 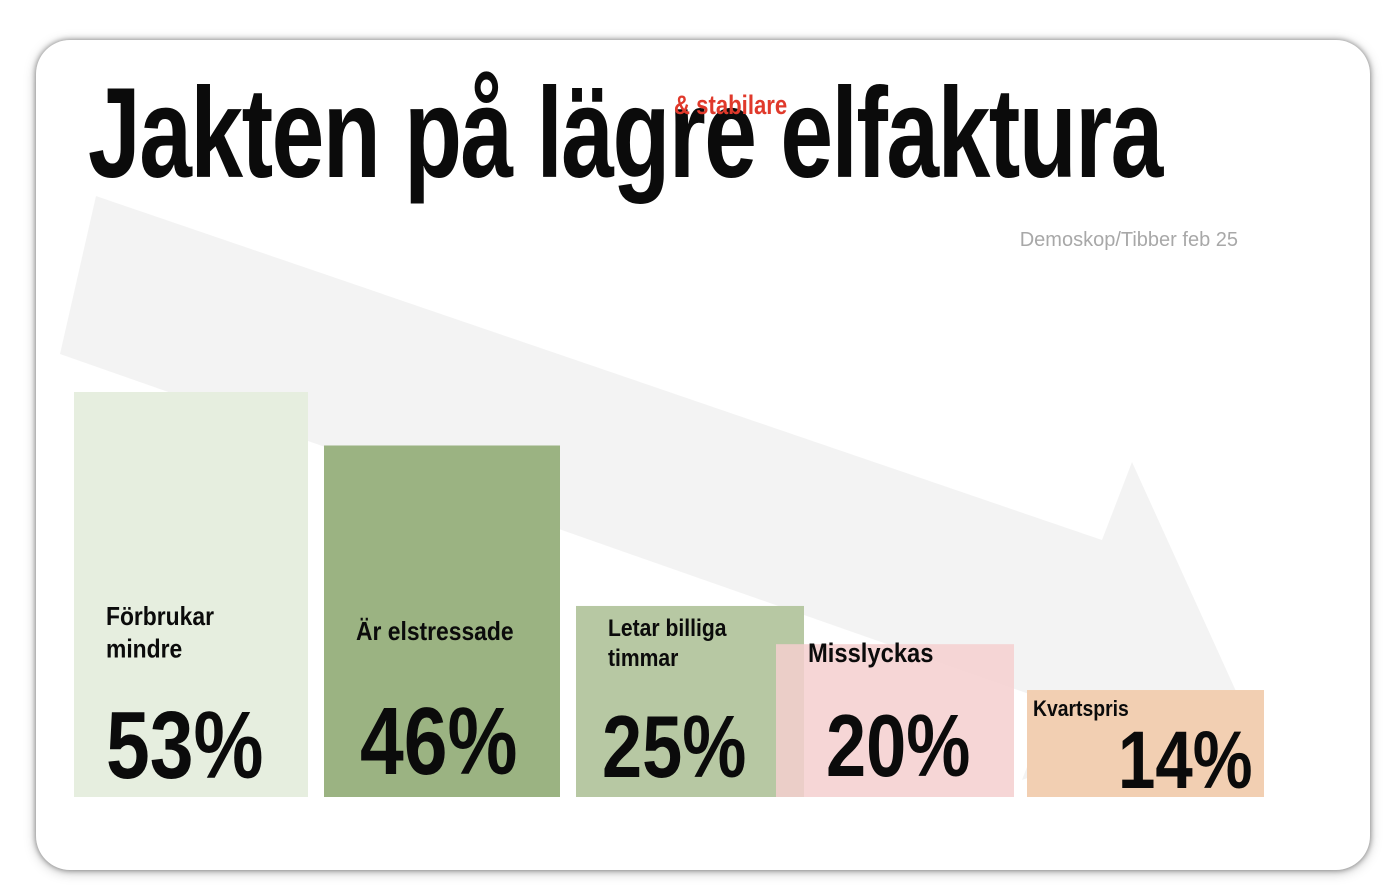 I want to click on bar-kvartspris, so click(x=1145, y=743).